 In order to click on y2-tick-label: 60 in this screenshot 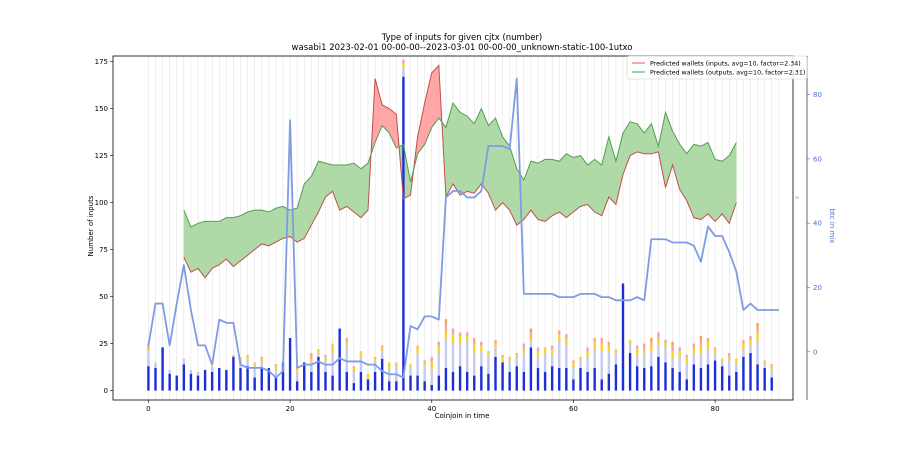, I will do `click(817, 159)`.